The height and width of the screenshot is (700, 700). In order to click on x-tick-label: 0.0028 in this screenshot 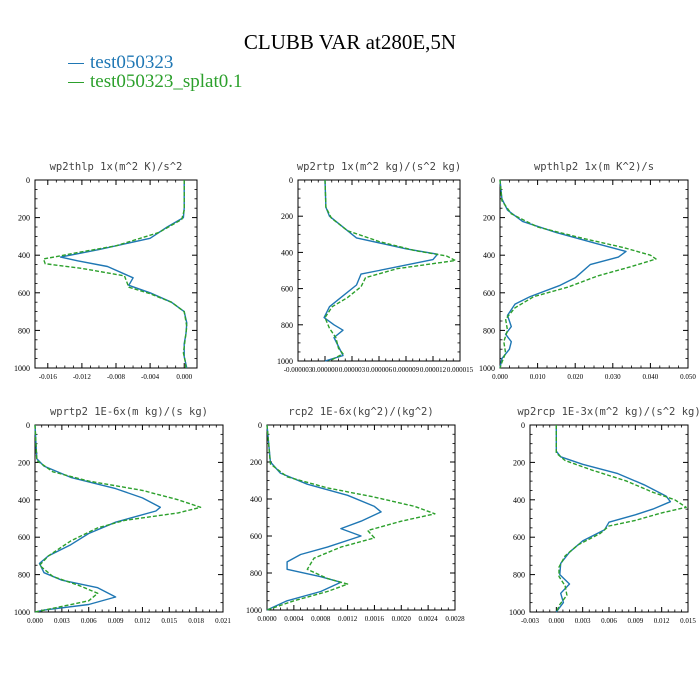, I will do `click(455, 619)`.